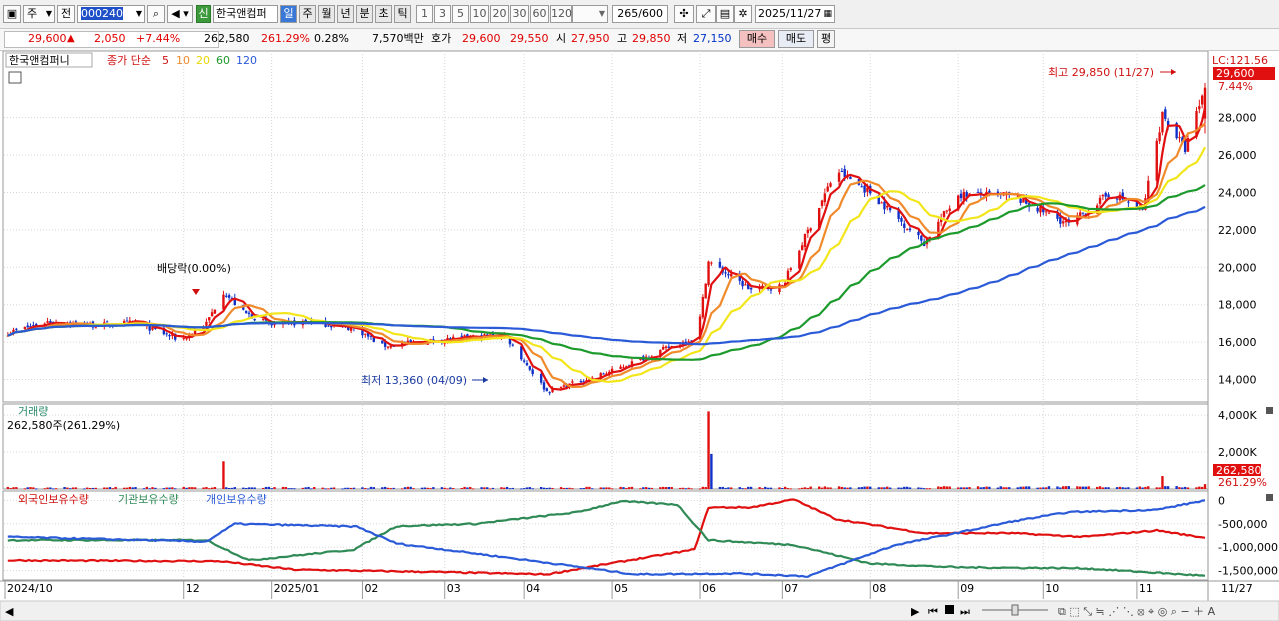 The height and width of the screenshot is (621, 1279). What do you see at coordinates (47, 38) in the screenshot?
I see `current-price: 29,600` at bounding box center [47, 38].